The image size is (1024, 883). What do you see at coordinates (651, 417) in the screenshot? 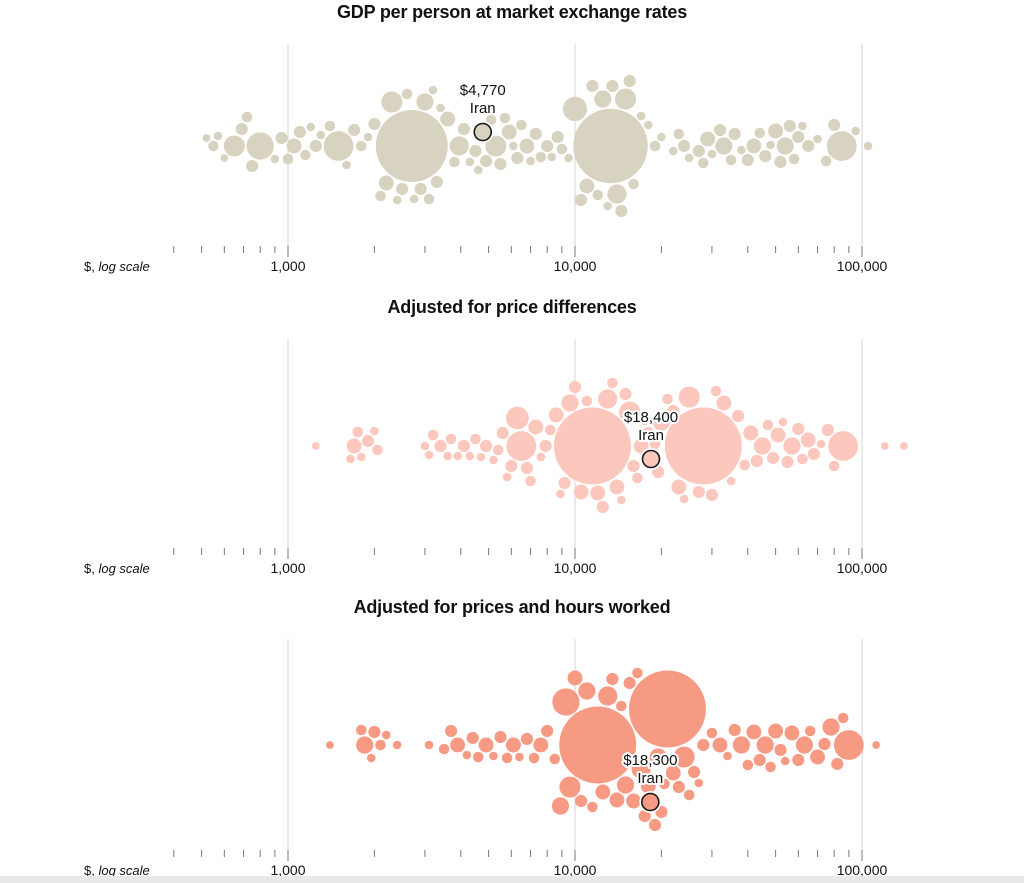
I see `highlight-value-label-halo: $18,400` at bounding box center [651, 417].